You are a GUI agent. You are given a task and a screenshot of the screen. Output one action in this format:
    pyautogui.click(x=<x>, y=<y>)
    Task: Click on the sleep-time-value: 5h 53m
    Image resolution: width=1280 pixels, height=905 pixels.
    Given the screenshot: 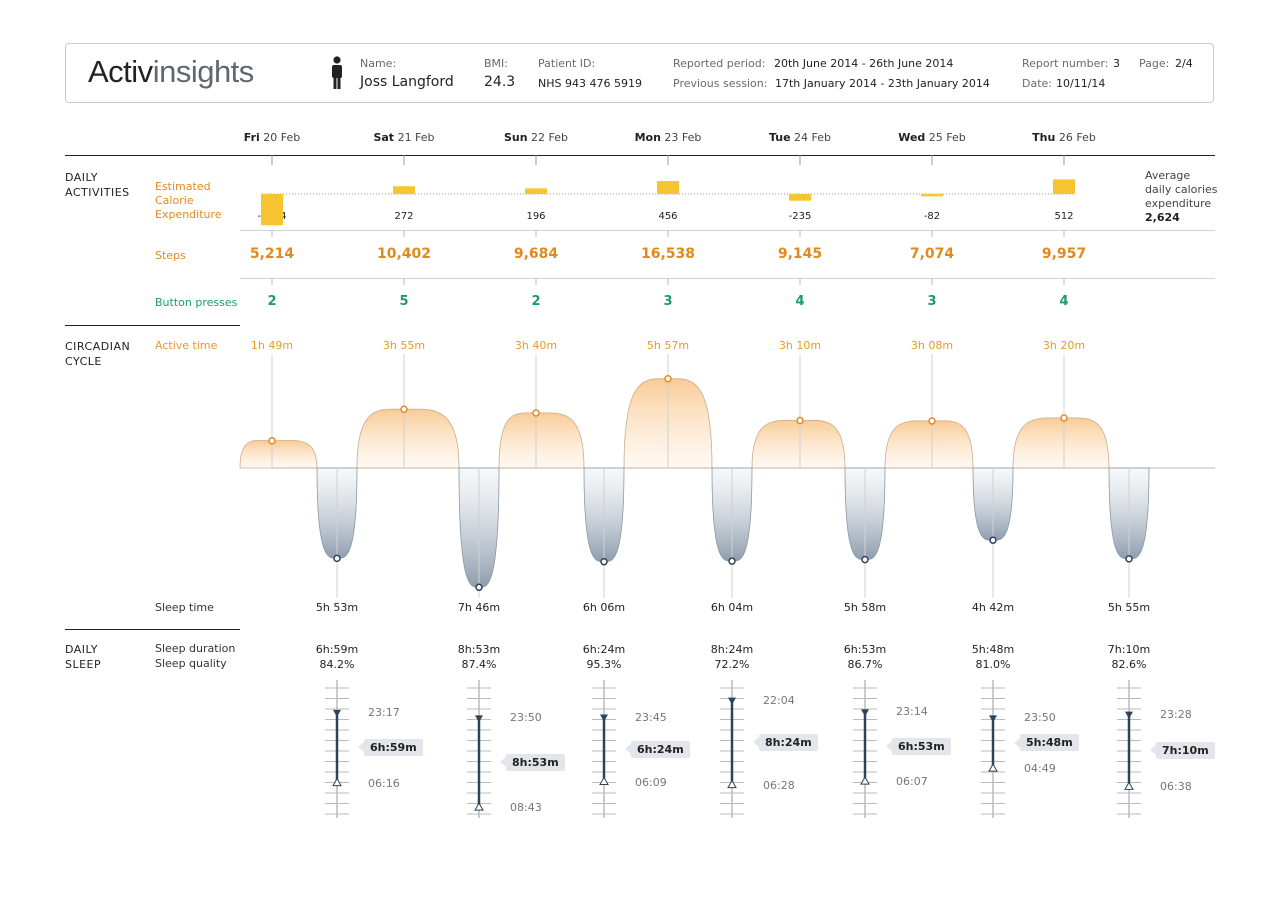 What is the action you would take?
    pyautogui.click(x=337, y=607)
    